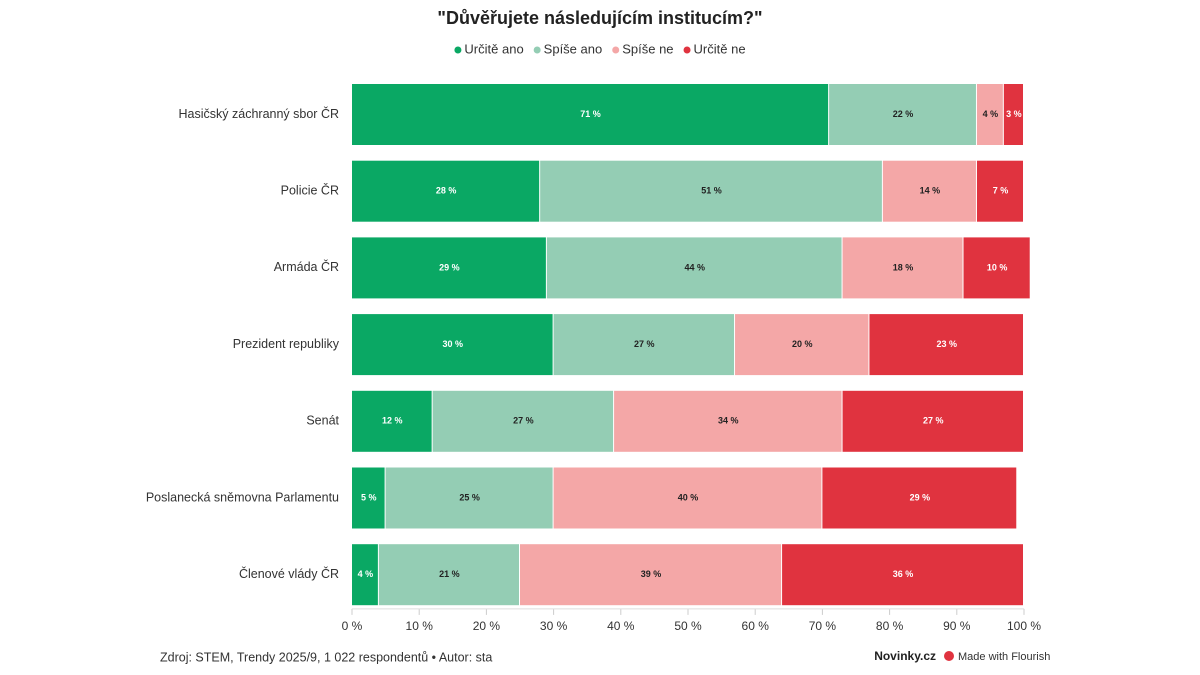 This screenshot has width=1200, height=675. Describe the element at coordinates (647, 48) in the screenshot. I see `legend-label: Spíše ne` at that location.